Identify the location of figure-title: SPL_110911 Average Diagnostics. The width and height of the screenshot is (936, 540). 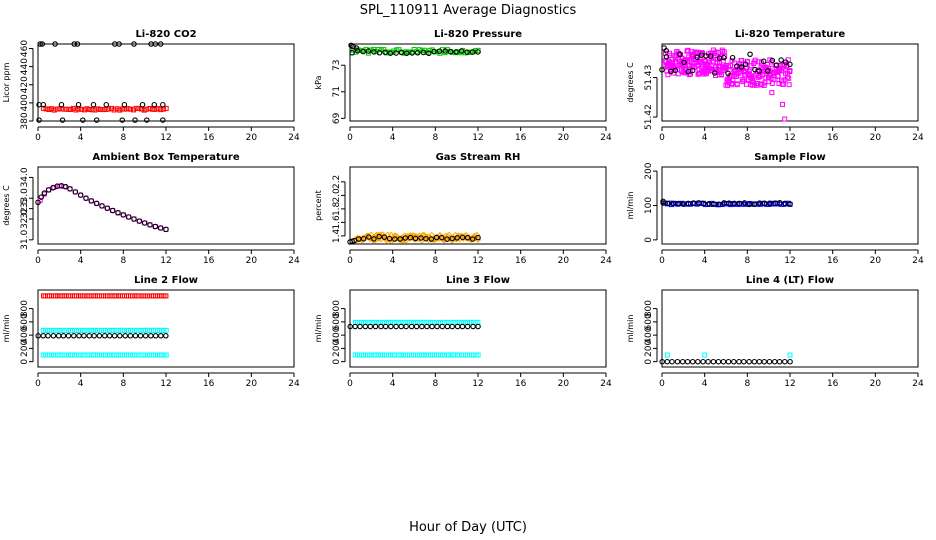
(468, 10).